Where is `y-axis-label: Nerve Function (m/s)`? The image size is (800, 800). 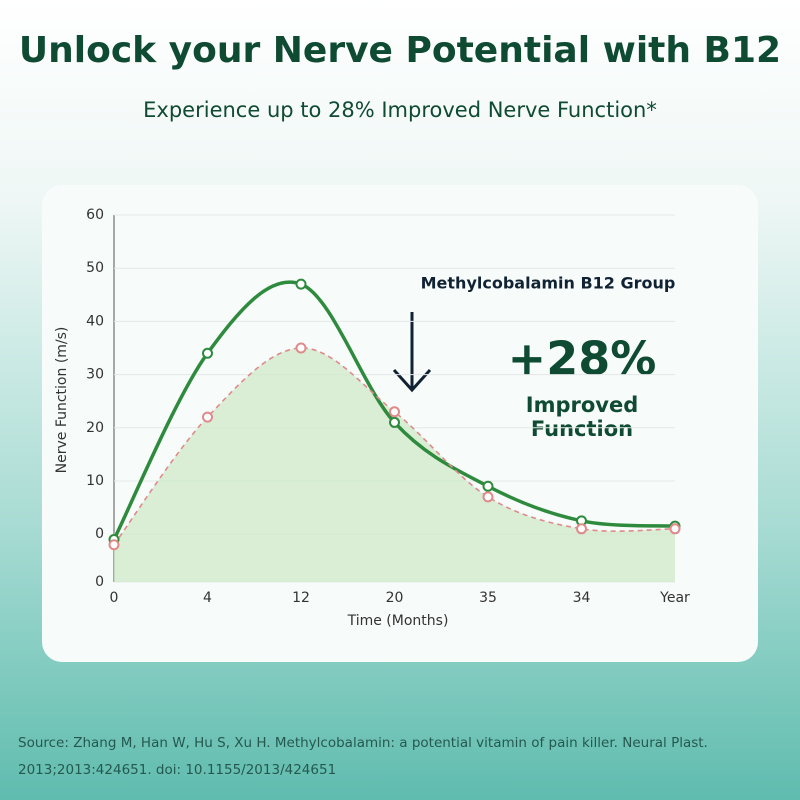 y-axis-label: Nerve Function (m/s) is located at coordinates (62, 400).